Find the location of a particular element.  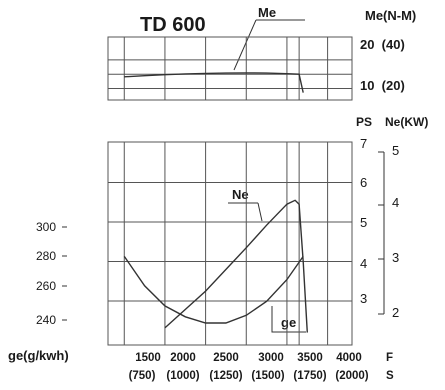

x-sub-1750: (1750) is located at coordinates (309, 376).